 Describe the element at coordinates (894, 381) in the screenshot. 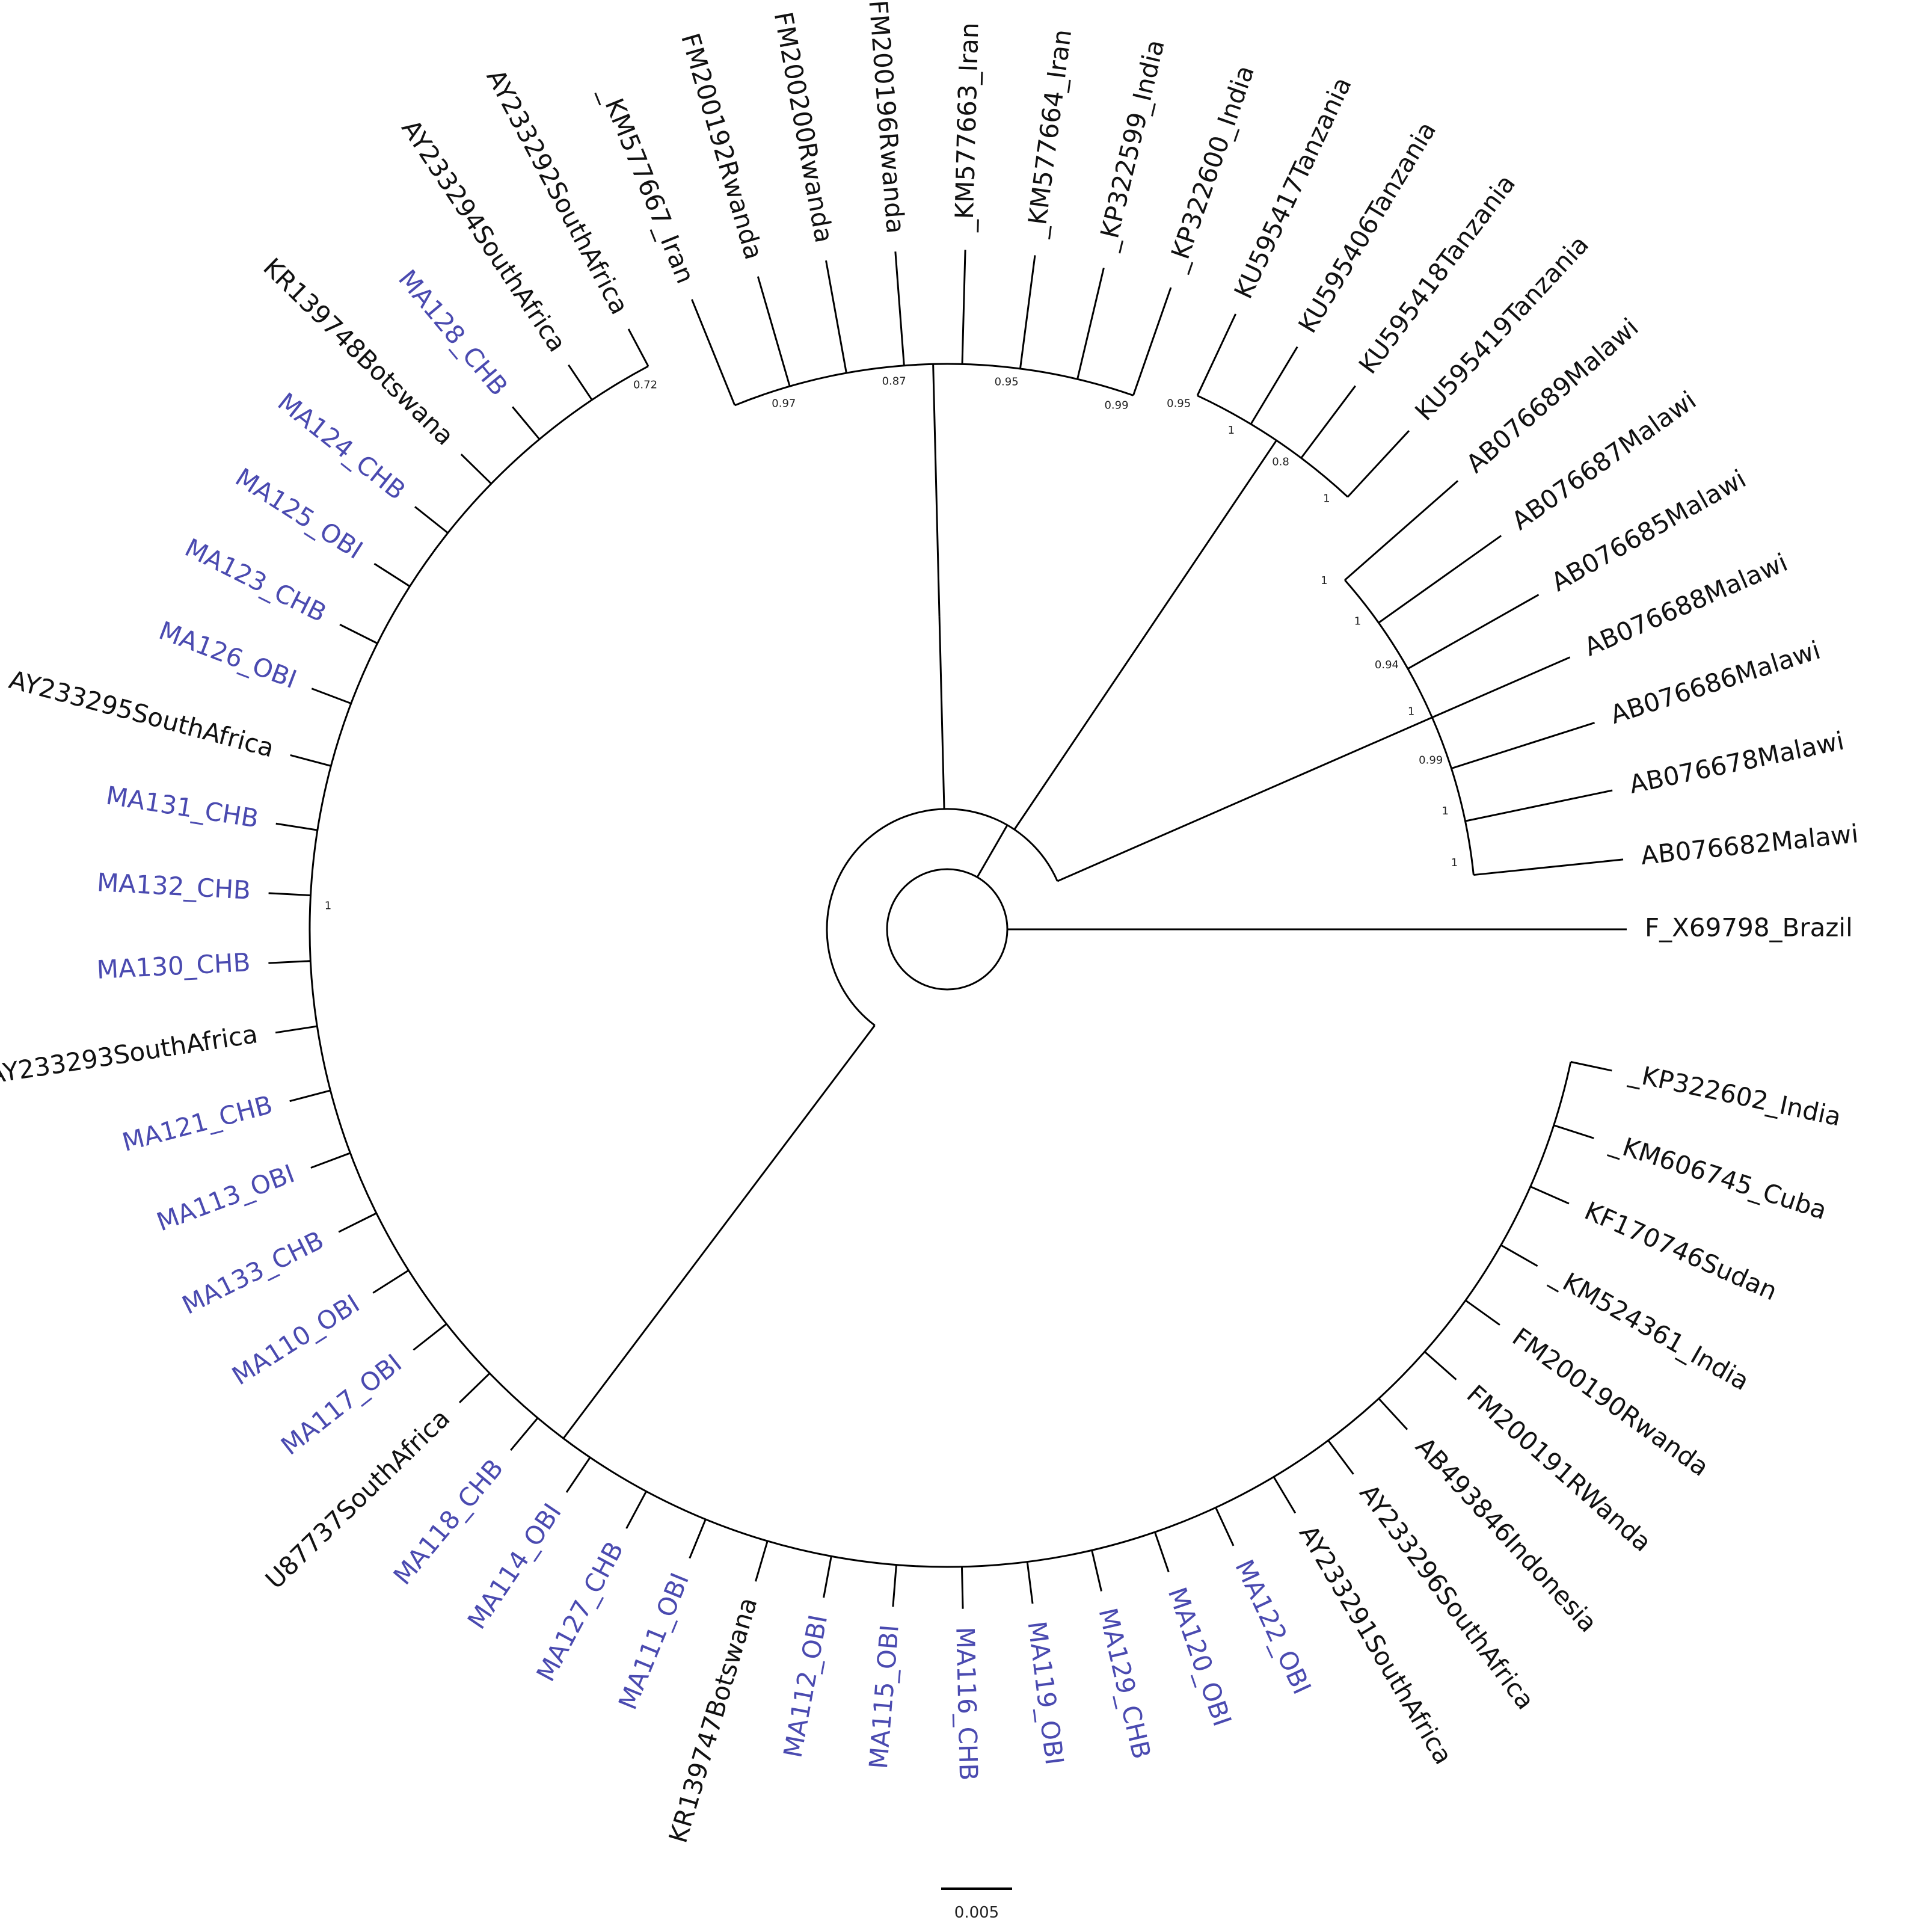

I see `support-value: 0.87` at that location.